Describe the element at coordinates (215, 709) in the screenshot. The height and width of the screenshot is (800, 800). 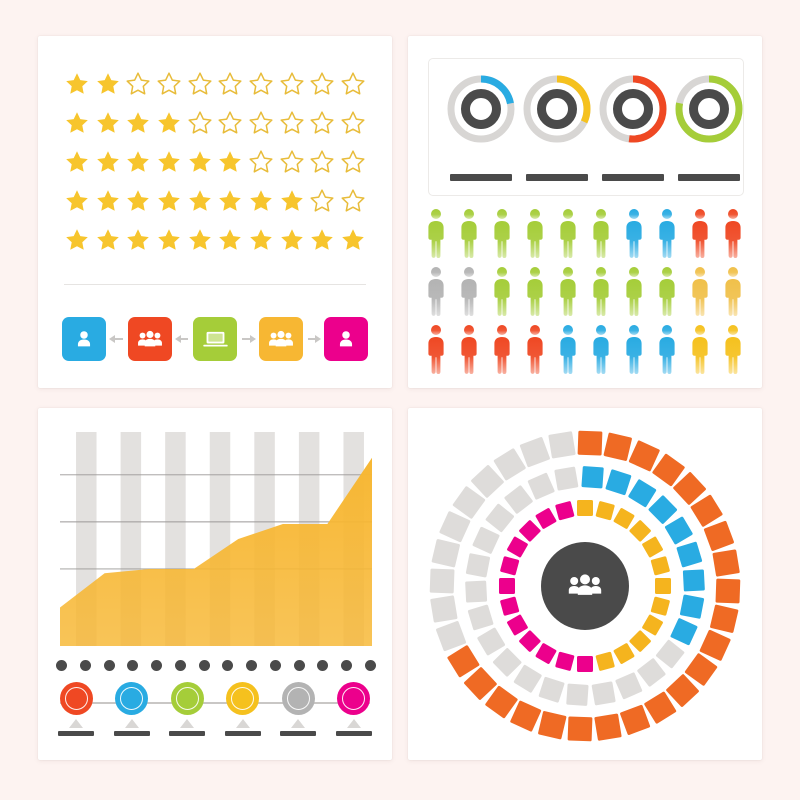
I see `timeline-items` at that location.